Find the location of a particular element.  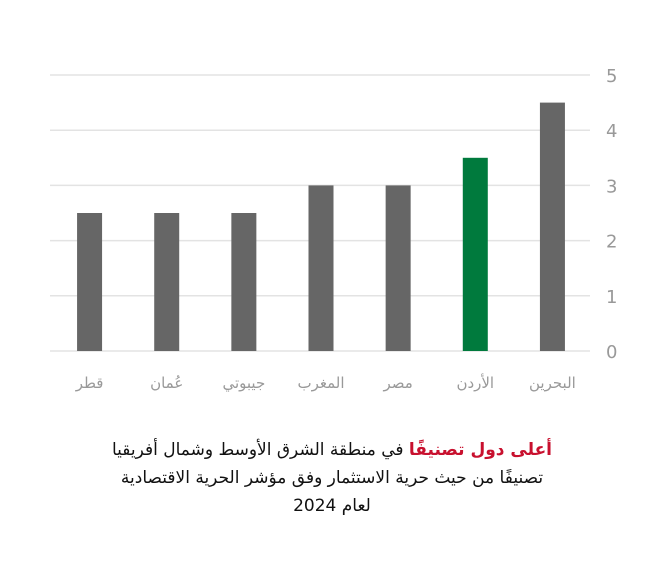

caption-line-3: لعام 2024 is located at coordinates (332, 506).